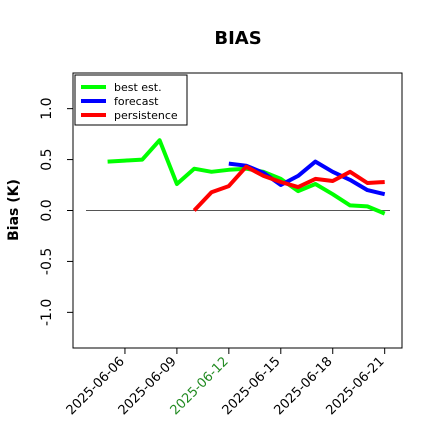 Image resolution: width=440 pixels, height=440 pixels. I want to click on y-tick-label: -1.0, so click(47, 312).